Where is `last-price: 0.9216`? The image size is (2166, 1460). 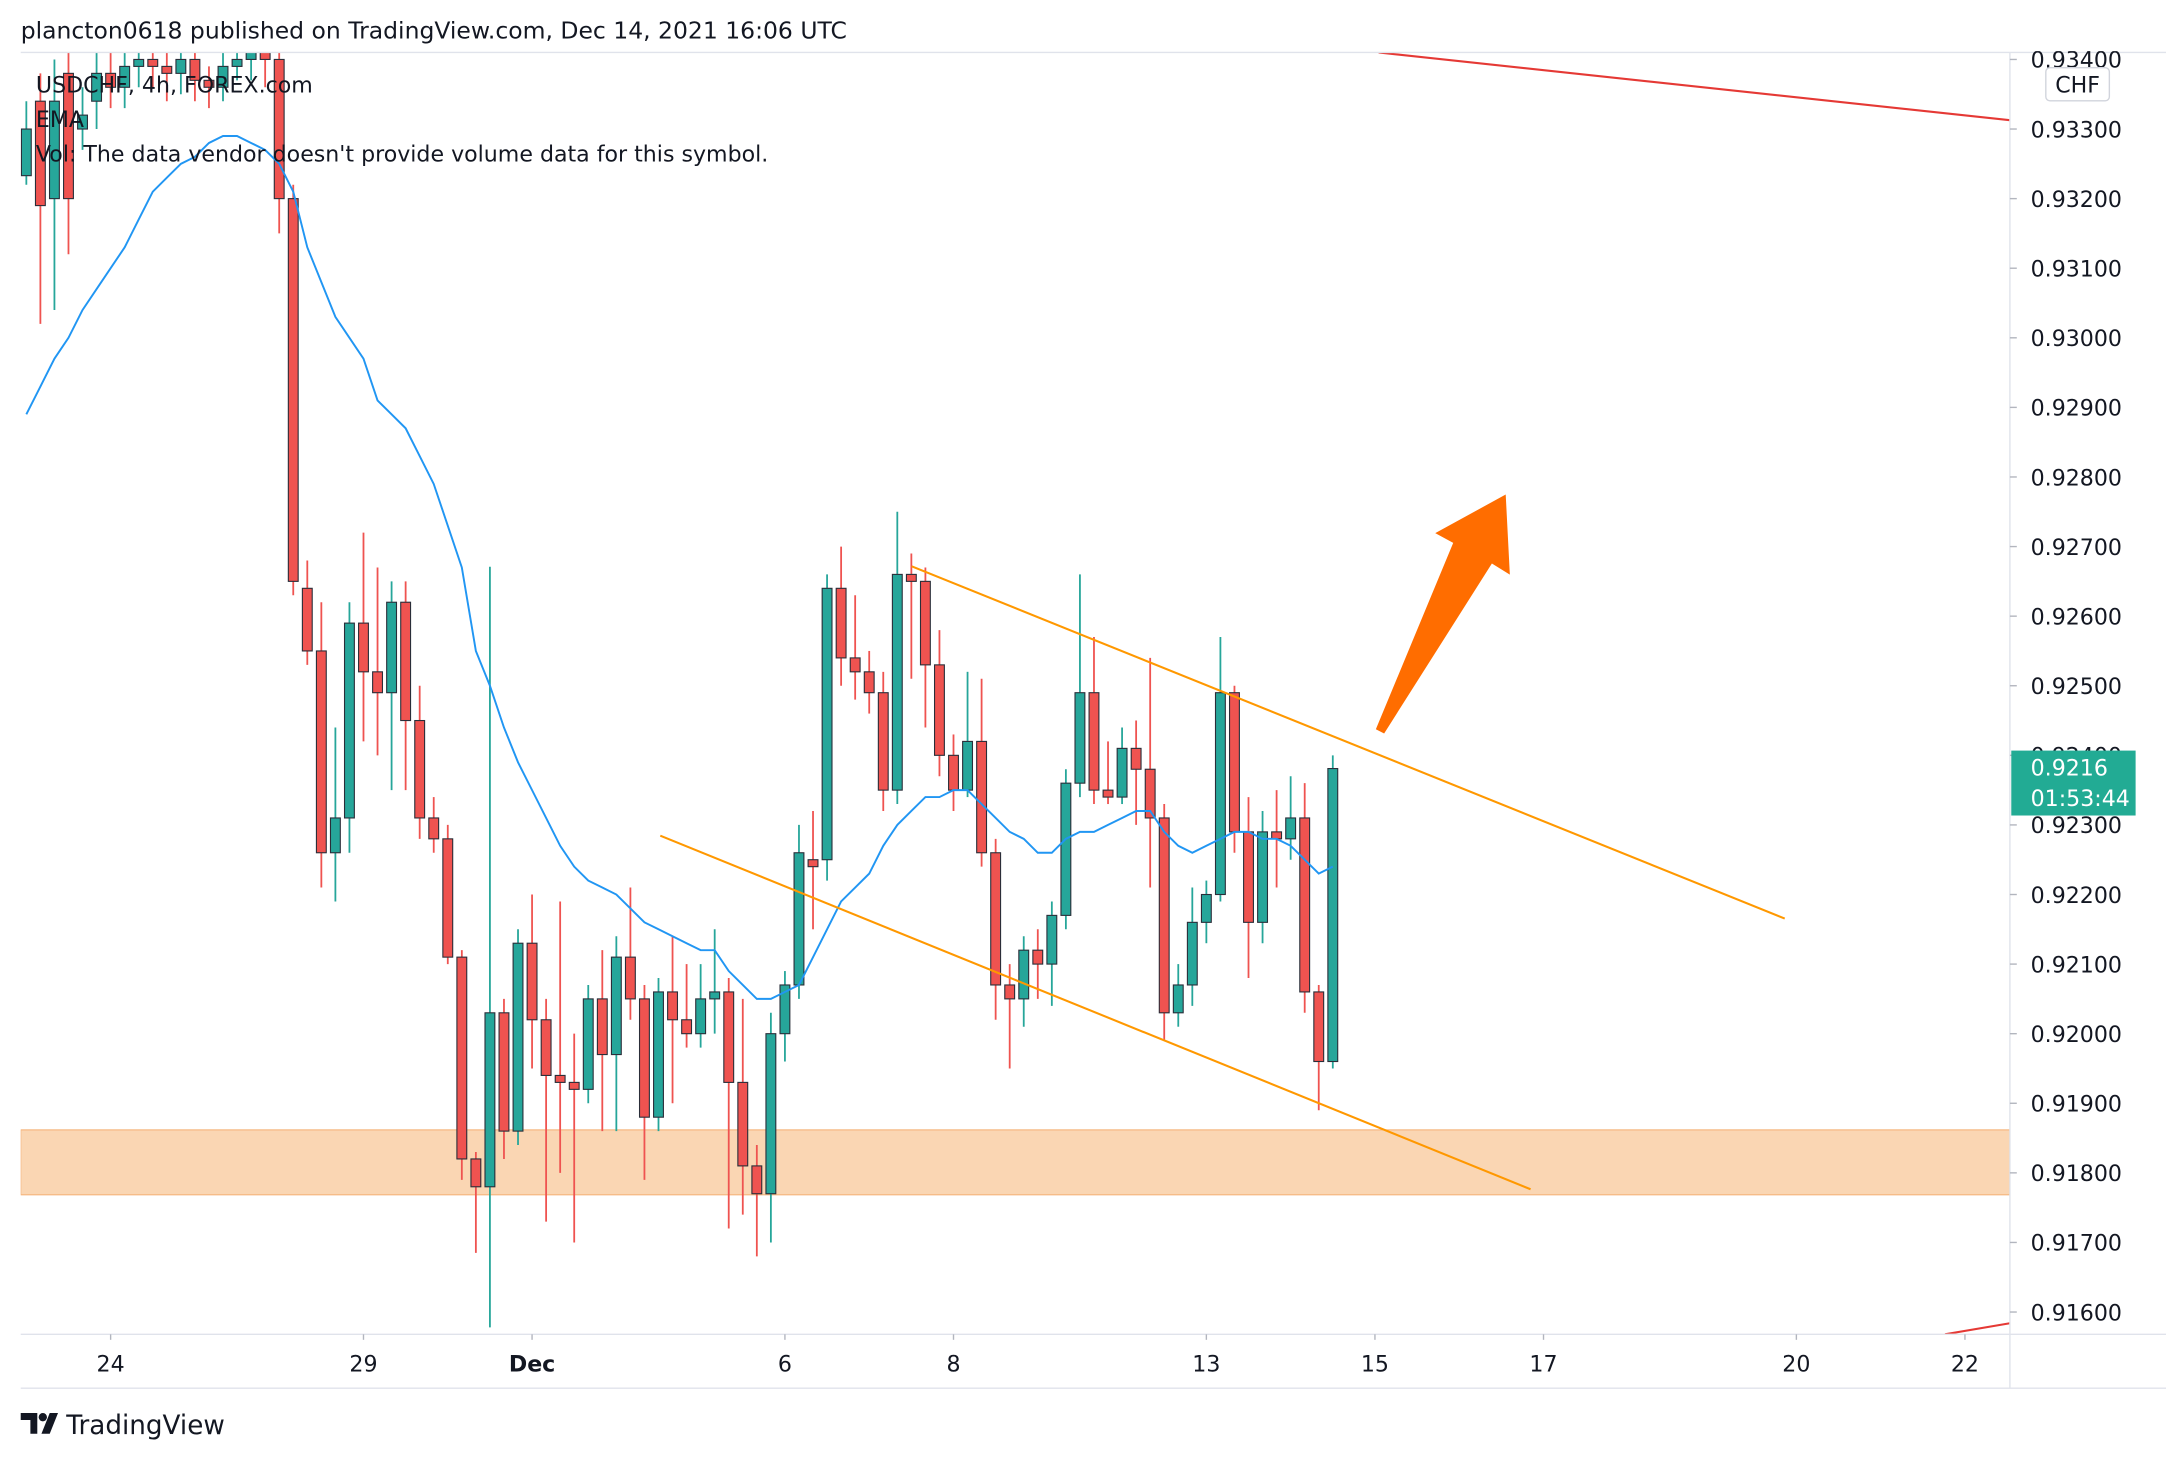 last-price: 0.9216 is located at coordinates (2069, 768).